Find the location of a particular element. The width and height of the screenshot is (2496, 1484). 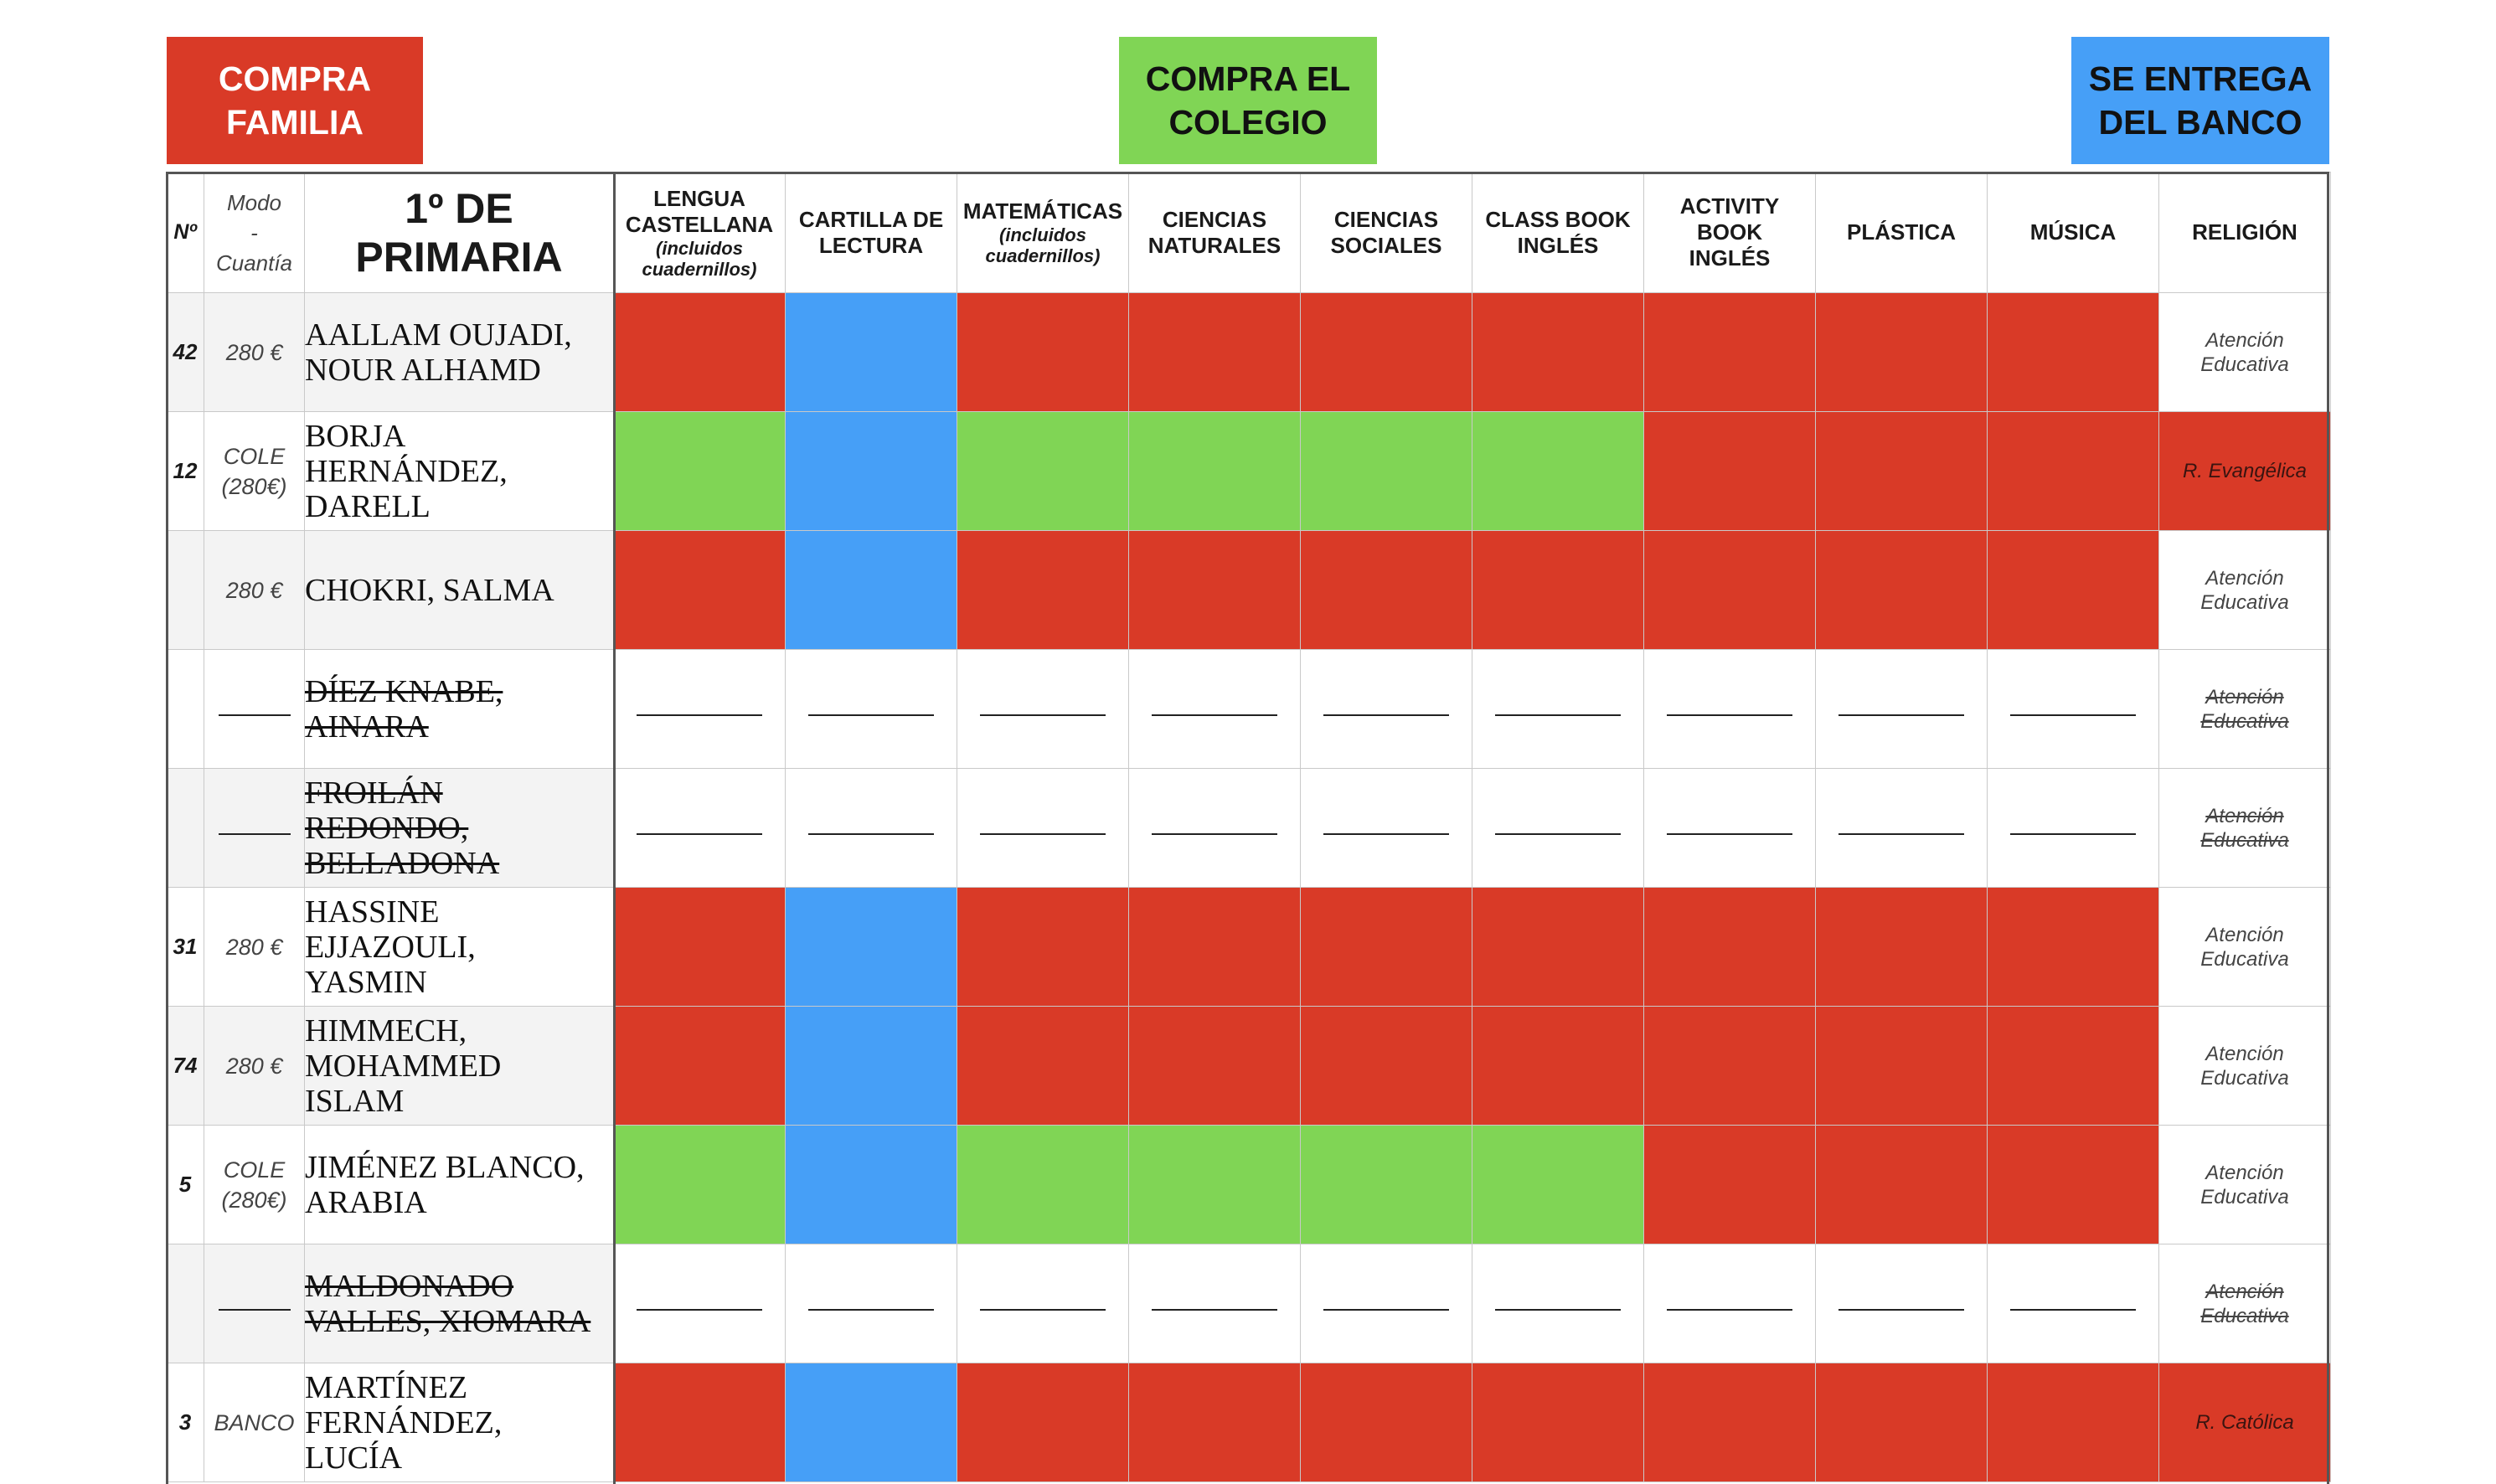

student-name: HASSINE EJJAZOULI, YASMIN is located at coordinates (459, 947).